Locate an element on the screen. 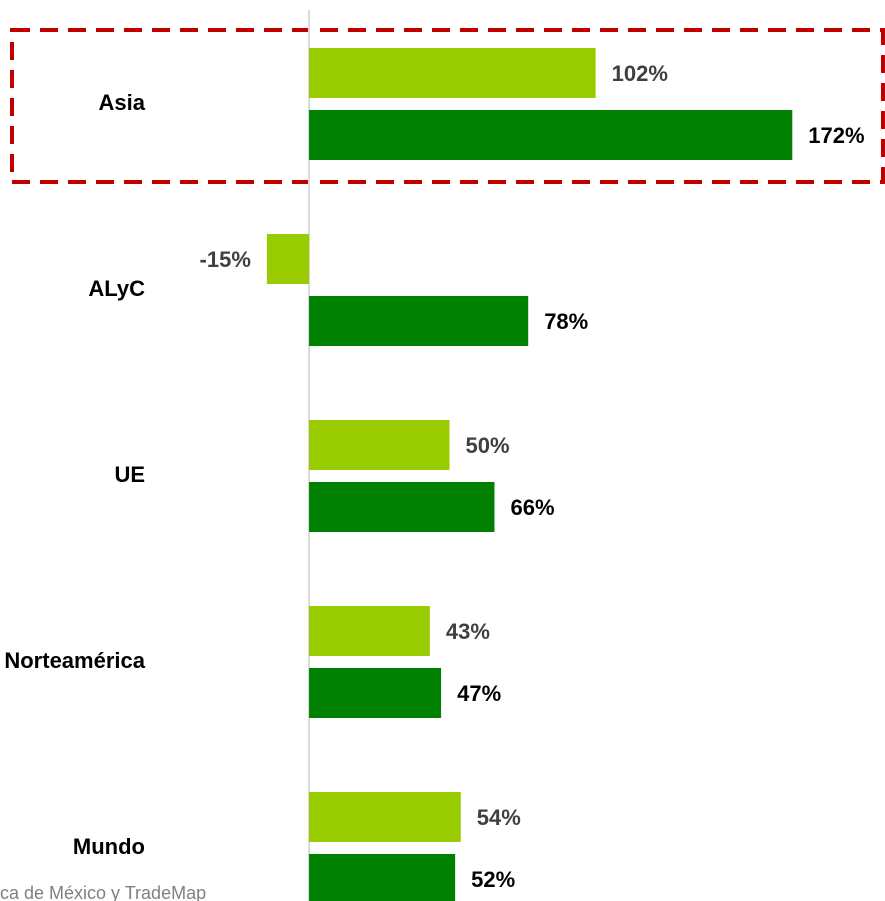 The width and height of the screenshot is (885, 901). category-label: ALyC is located at coordinates (116, 288).